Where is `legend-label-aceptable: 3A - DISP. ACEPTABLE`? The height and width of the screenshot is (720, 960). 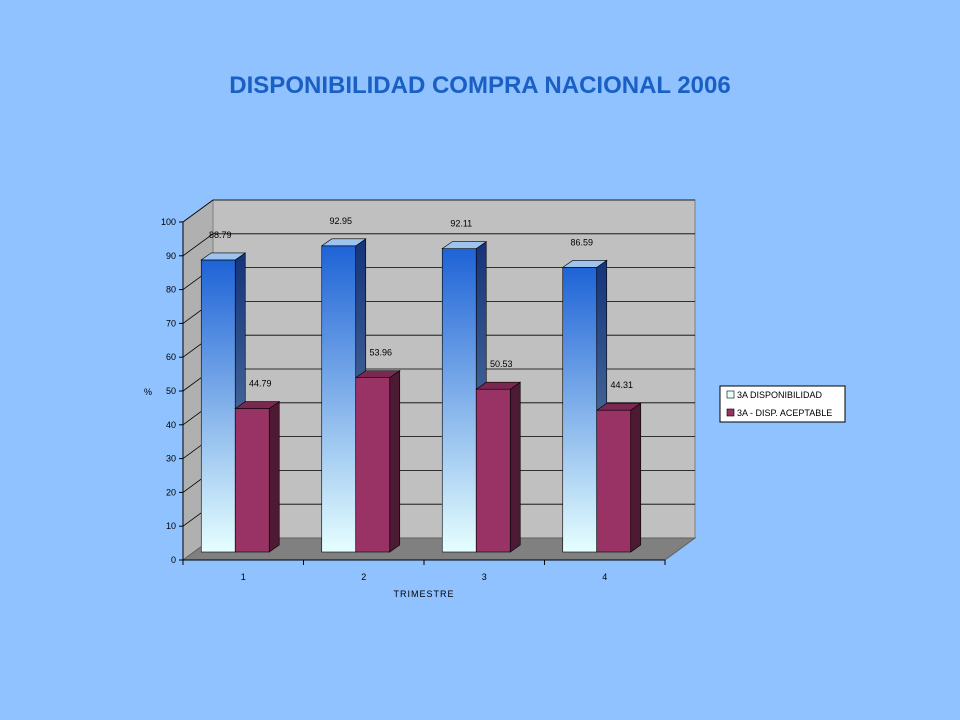 legend-label-aceptable: 3A - DISP. ACEPTABLE is located at coordinates (784, 413).